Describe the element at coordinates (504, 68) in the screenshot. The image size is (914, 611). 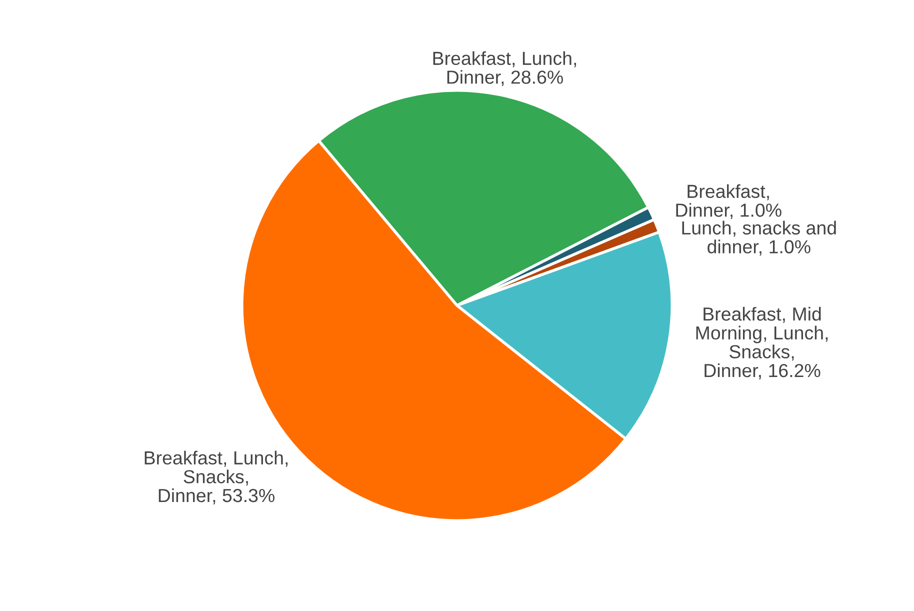
I see `slice-label: Breakfast, Lunch, Dinner, 28.6%` at that location.